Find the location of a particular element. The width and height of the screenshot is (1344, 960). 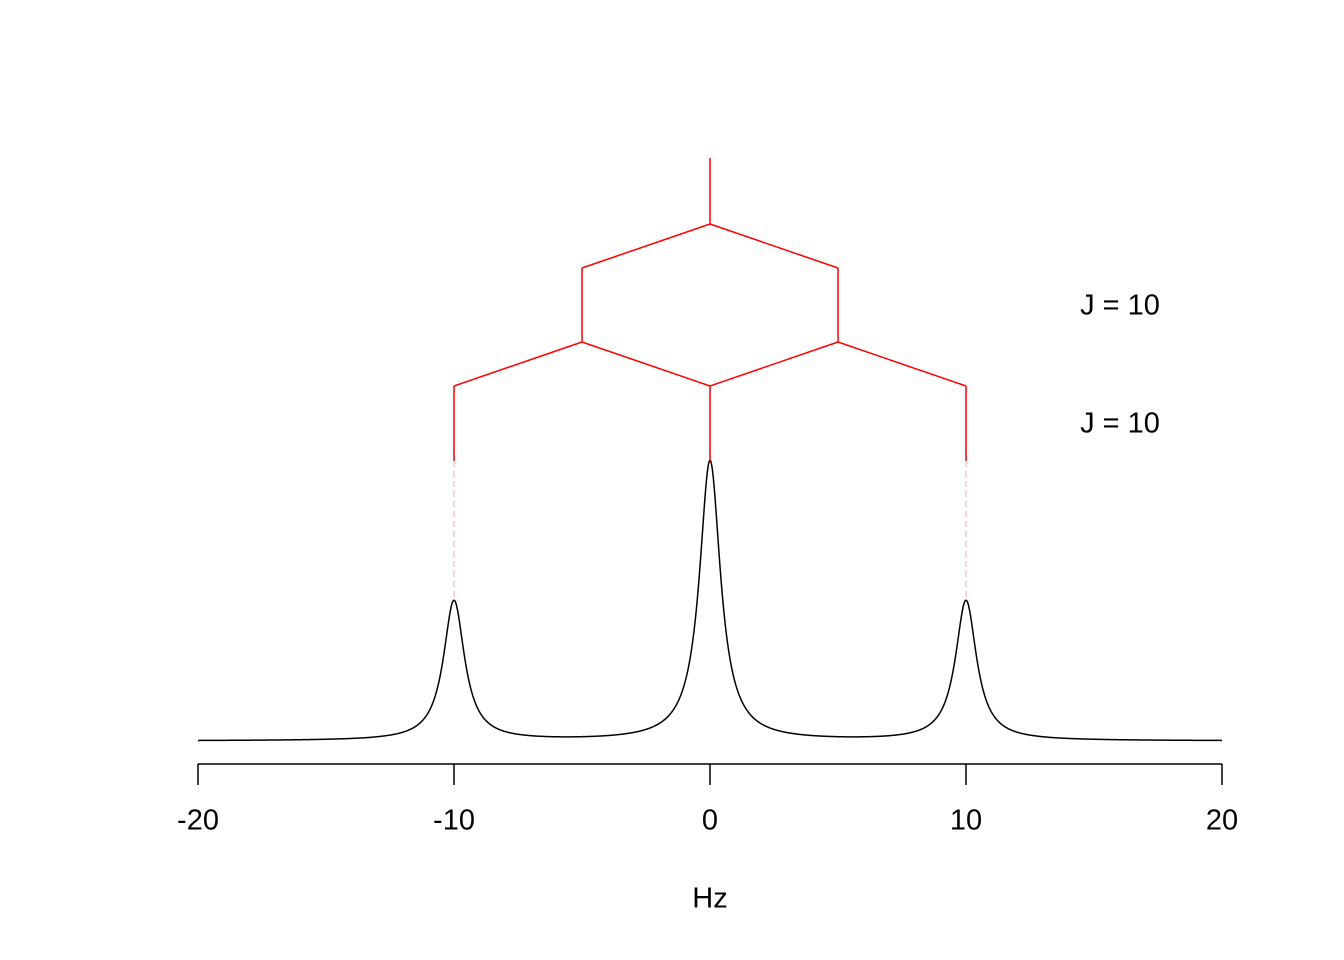

x-tick-label: 0 is located at coordinates (710, 821).